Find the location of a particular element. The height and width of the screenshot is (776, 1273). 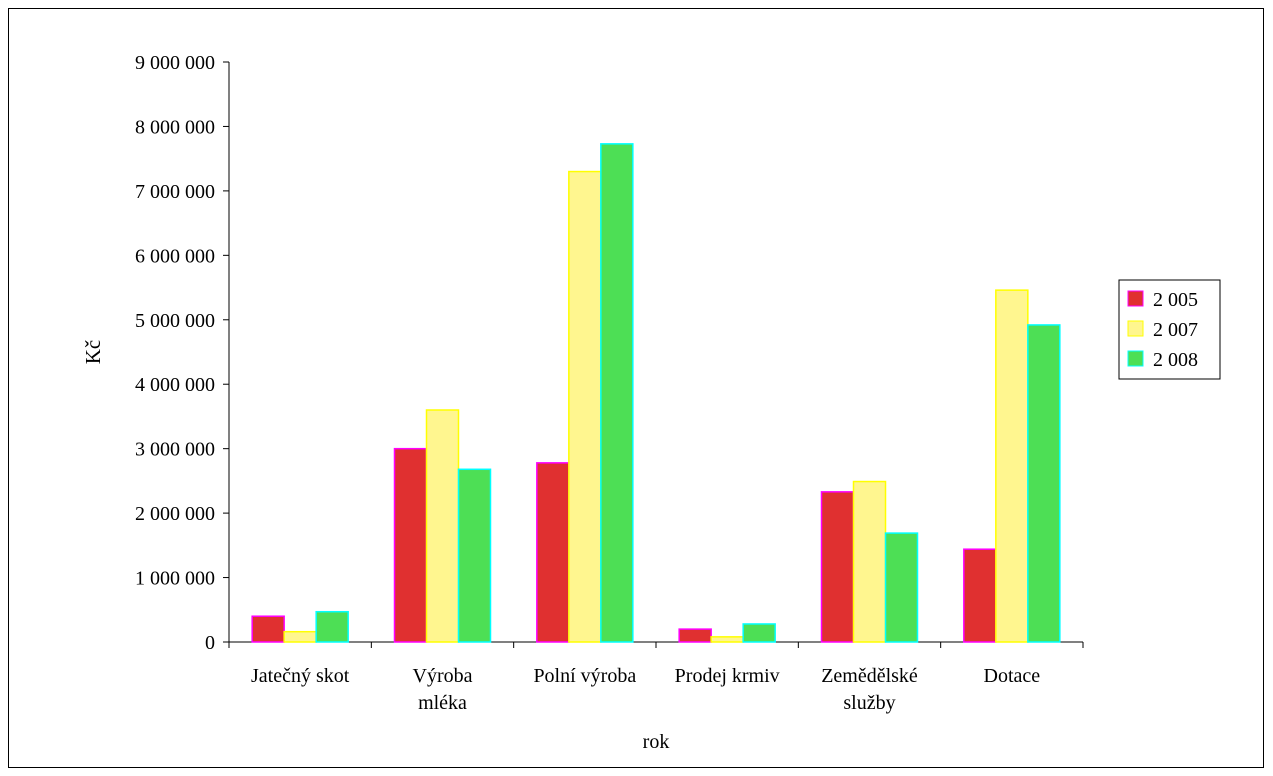

legend: 2 005 2 007 2 008 is located at coordinates (1169, 329).